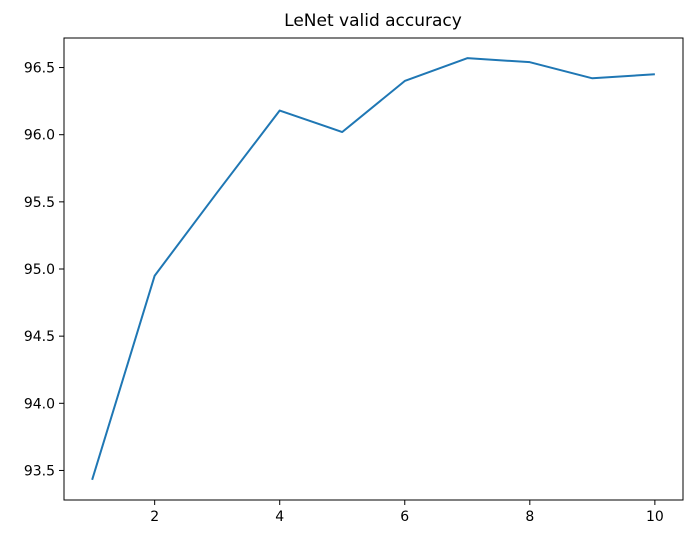  Describe the element at coordinates (279, 517) in the screenshot. I see `x-tick-label: 4` at that location.